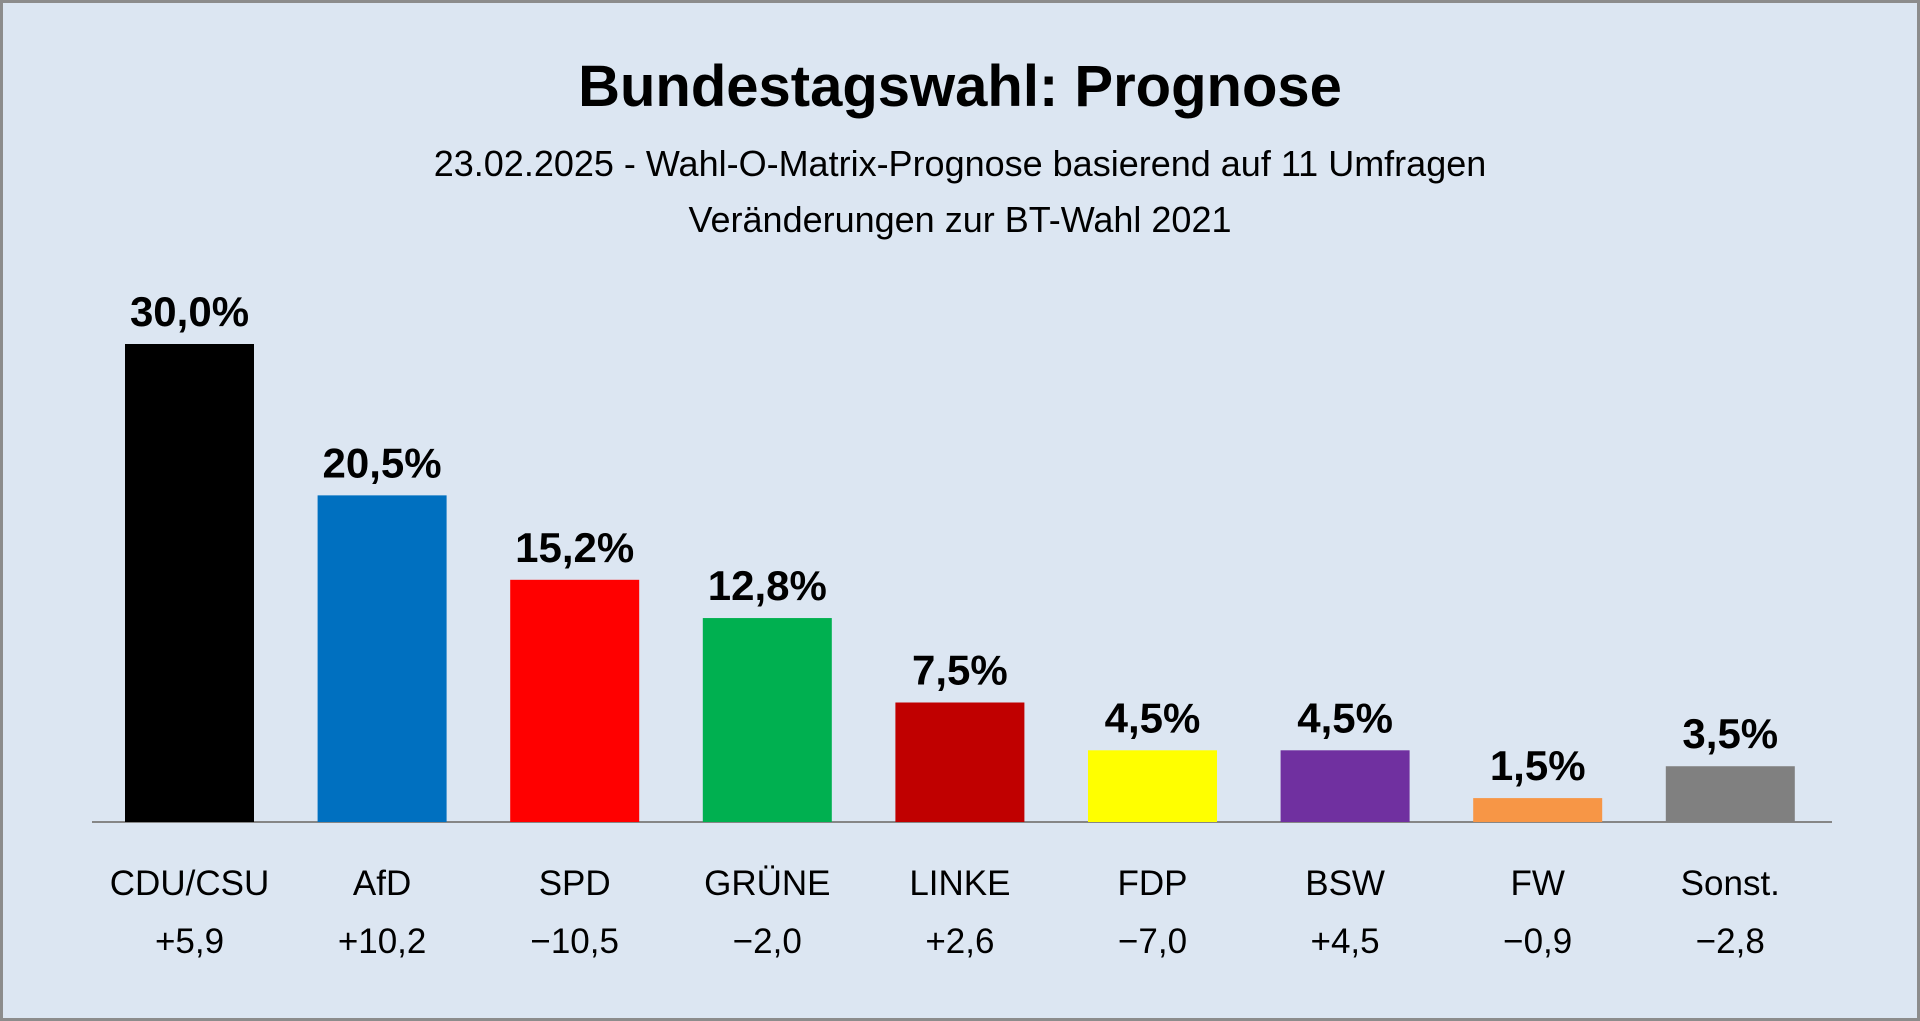  What do you see at coordinates (959, 883) in the screenshot?
I see `category-label: LINKE` at bounding box center [959, 883].